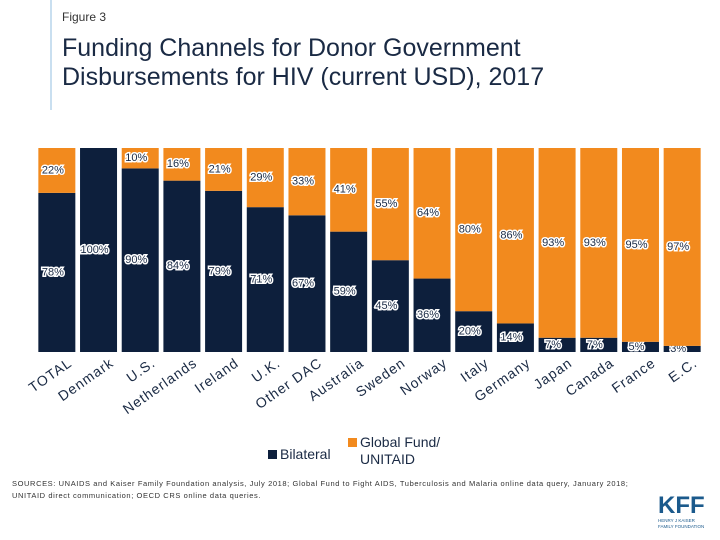  I want to click on value-label: 100%, so click(94, 250).